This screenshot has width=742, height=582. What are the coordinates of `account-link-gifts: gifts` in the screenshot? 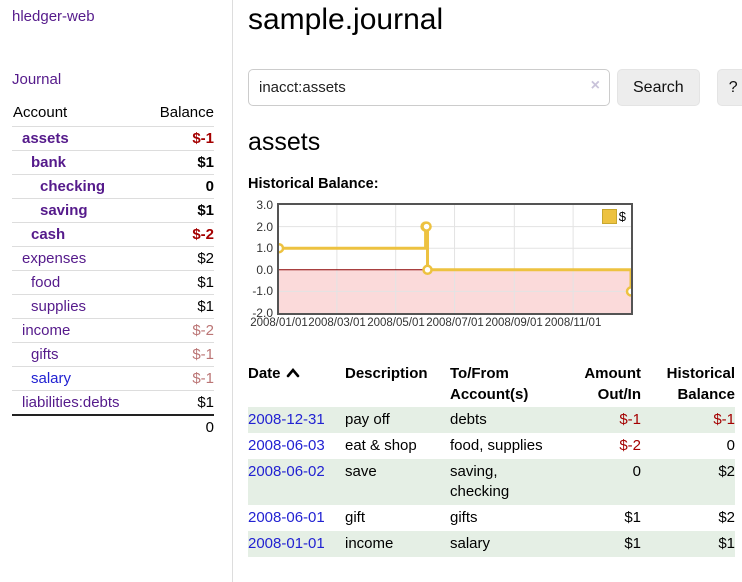 It's located at (45, 354).